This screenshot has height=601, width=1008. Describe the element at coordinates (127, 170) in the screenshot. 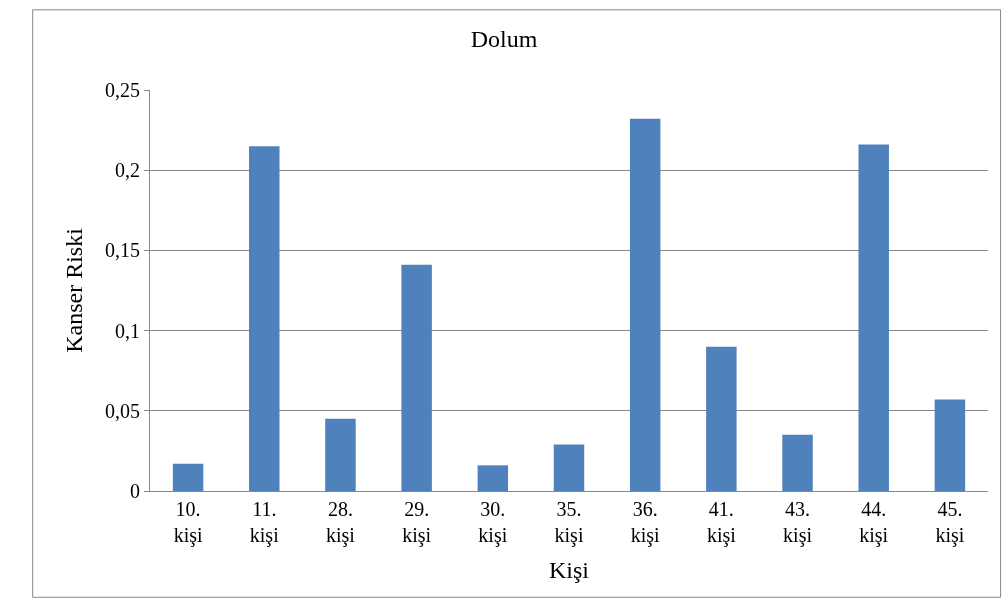

I see `y-tick-label: 0,2` at that location.